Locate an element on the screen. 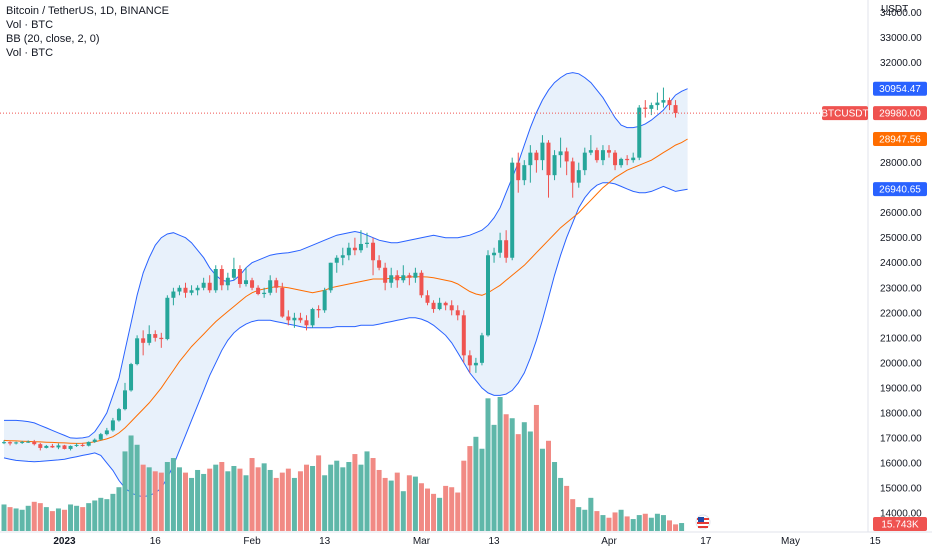  price-tick-label: 22000.00 is located at coordinates (901, 313).